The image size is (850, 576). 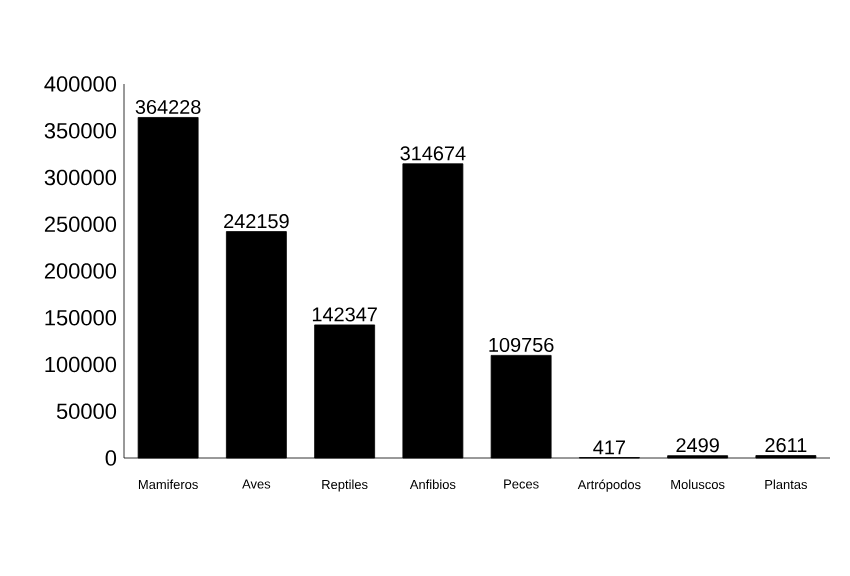 What do you see at coordinates (786, 445) in the screenshot?
I see `data-label: 2611` at bounding box center [786, 445].